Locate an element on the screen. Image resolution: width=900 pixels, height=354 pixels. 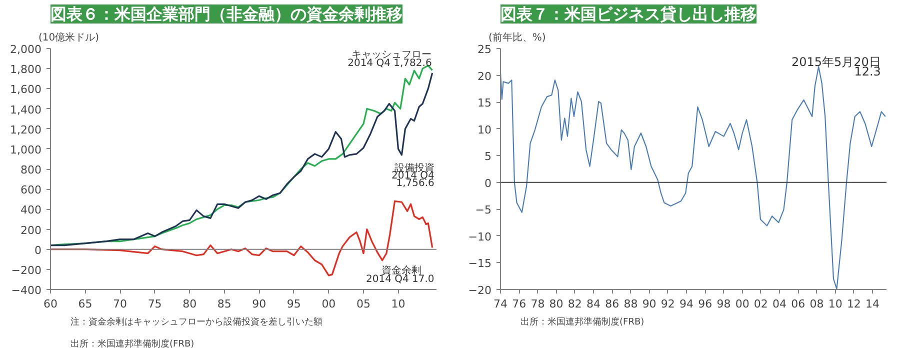
y-tick-label: 10 is located at coordinates (485, 129).